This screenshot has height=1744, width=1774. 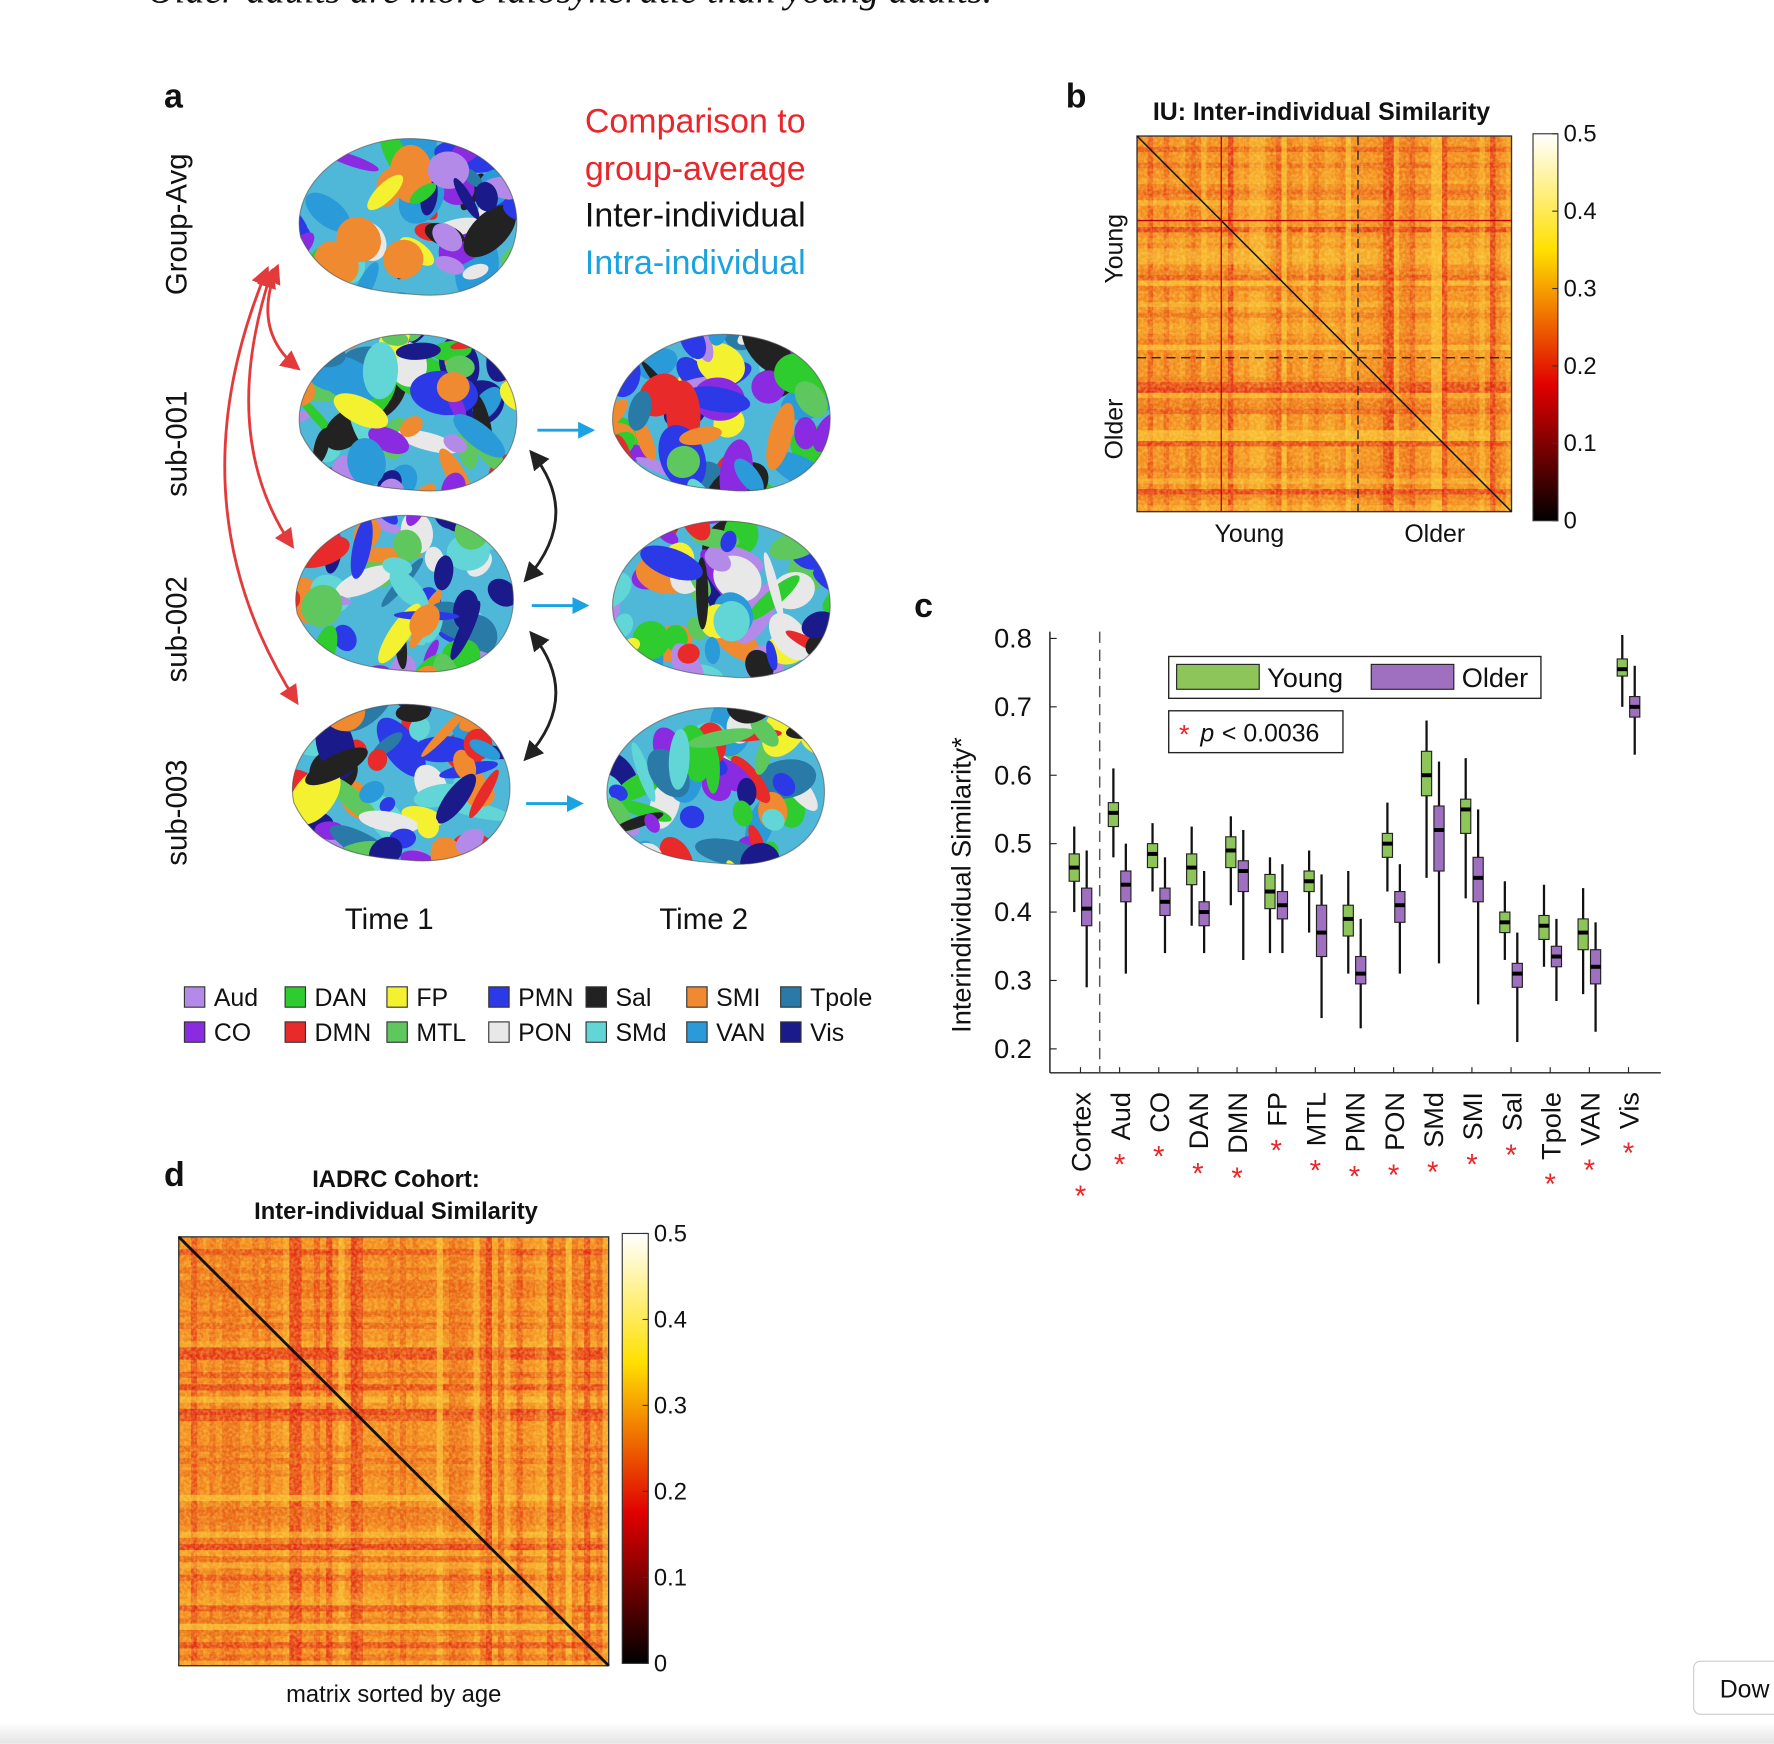 I want to click on y-tick-label: 0.6, so click(x=1013, y=774).